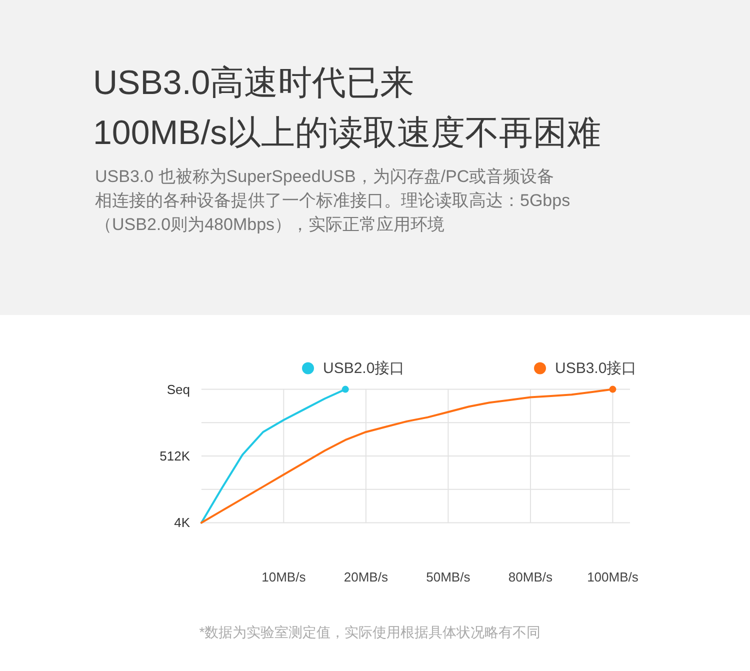  What do you see at coordinates (347, 133) in the screenshot?
I see `chart-subtitle: 100MB/s以上的读取速度不再困难` at bounding box center [347, 133].